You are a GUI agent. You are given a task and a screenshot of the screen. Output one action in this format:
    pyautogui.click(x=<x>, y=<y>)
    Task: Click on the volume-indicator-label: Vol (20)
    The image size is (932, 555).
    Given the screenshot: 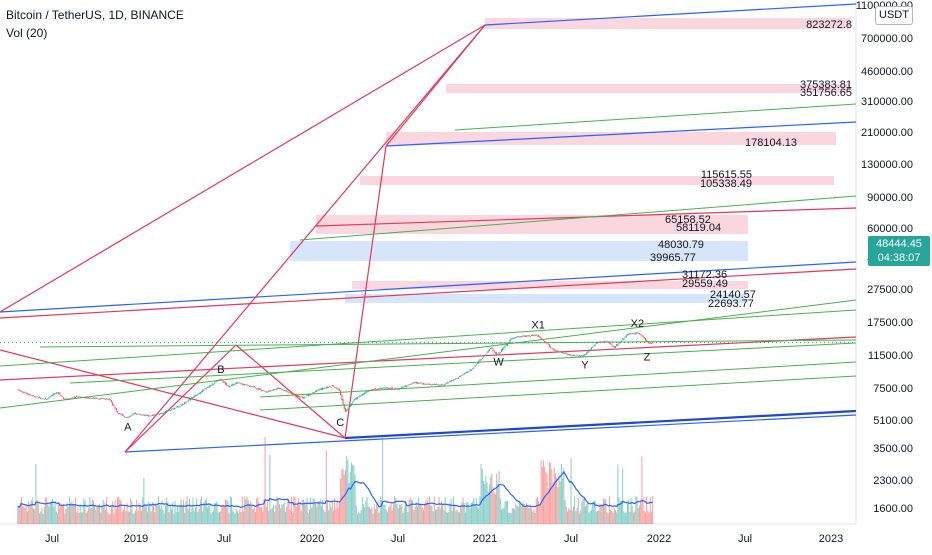 What is the action you would take?
    pyautogui.click(x=27, y=33)
    